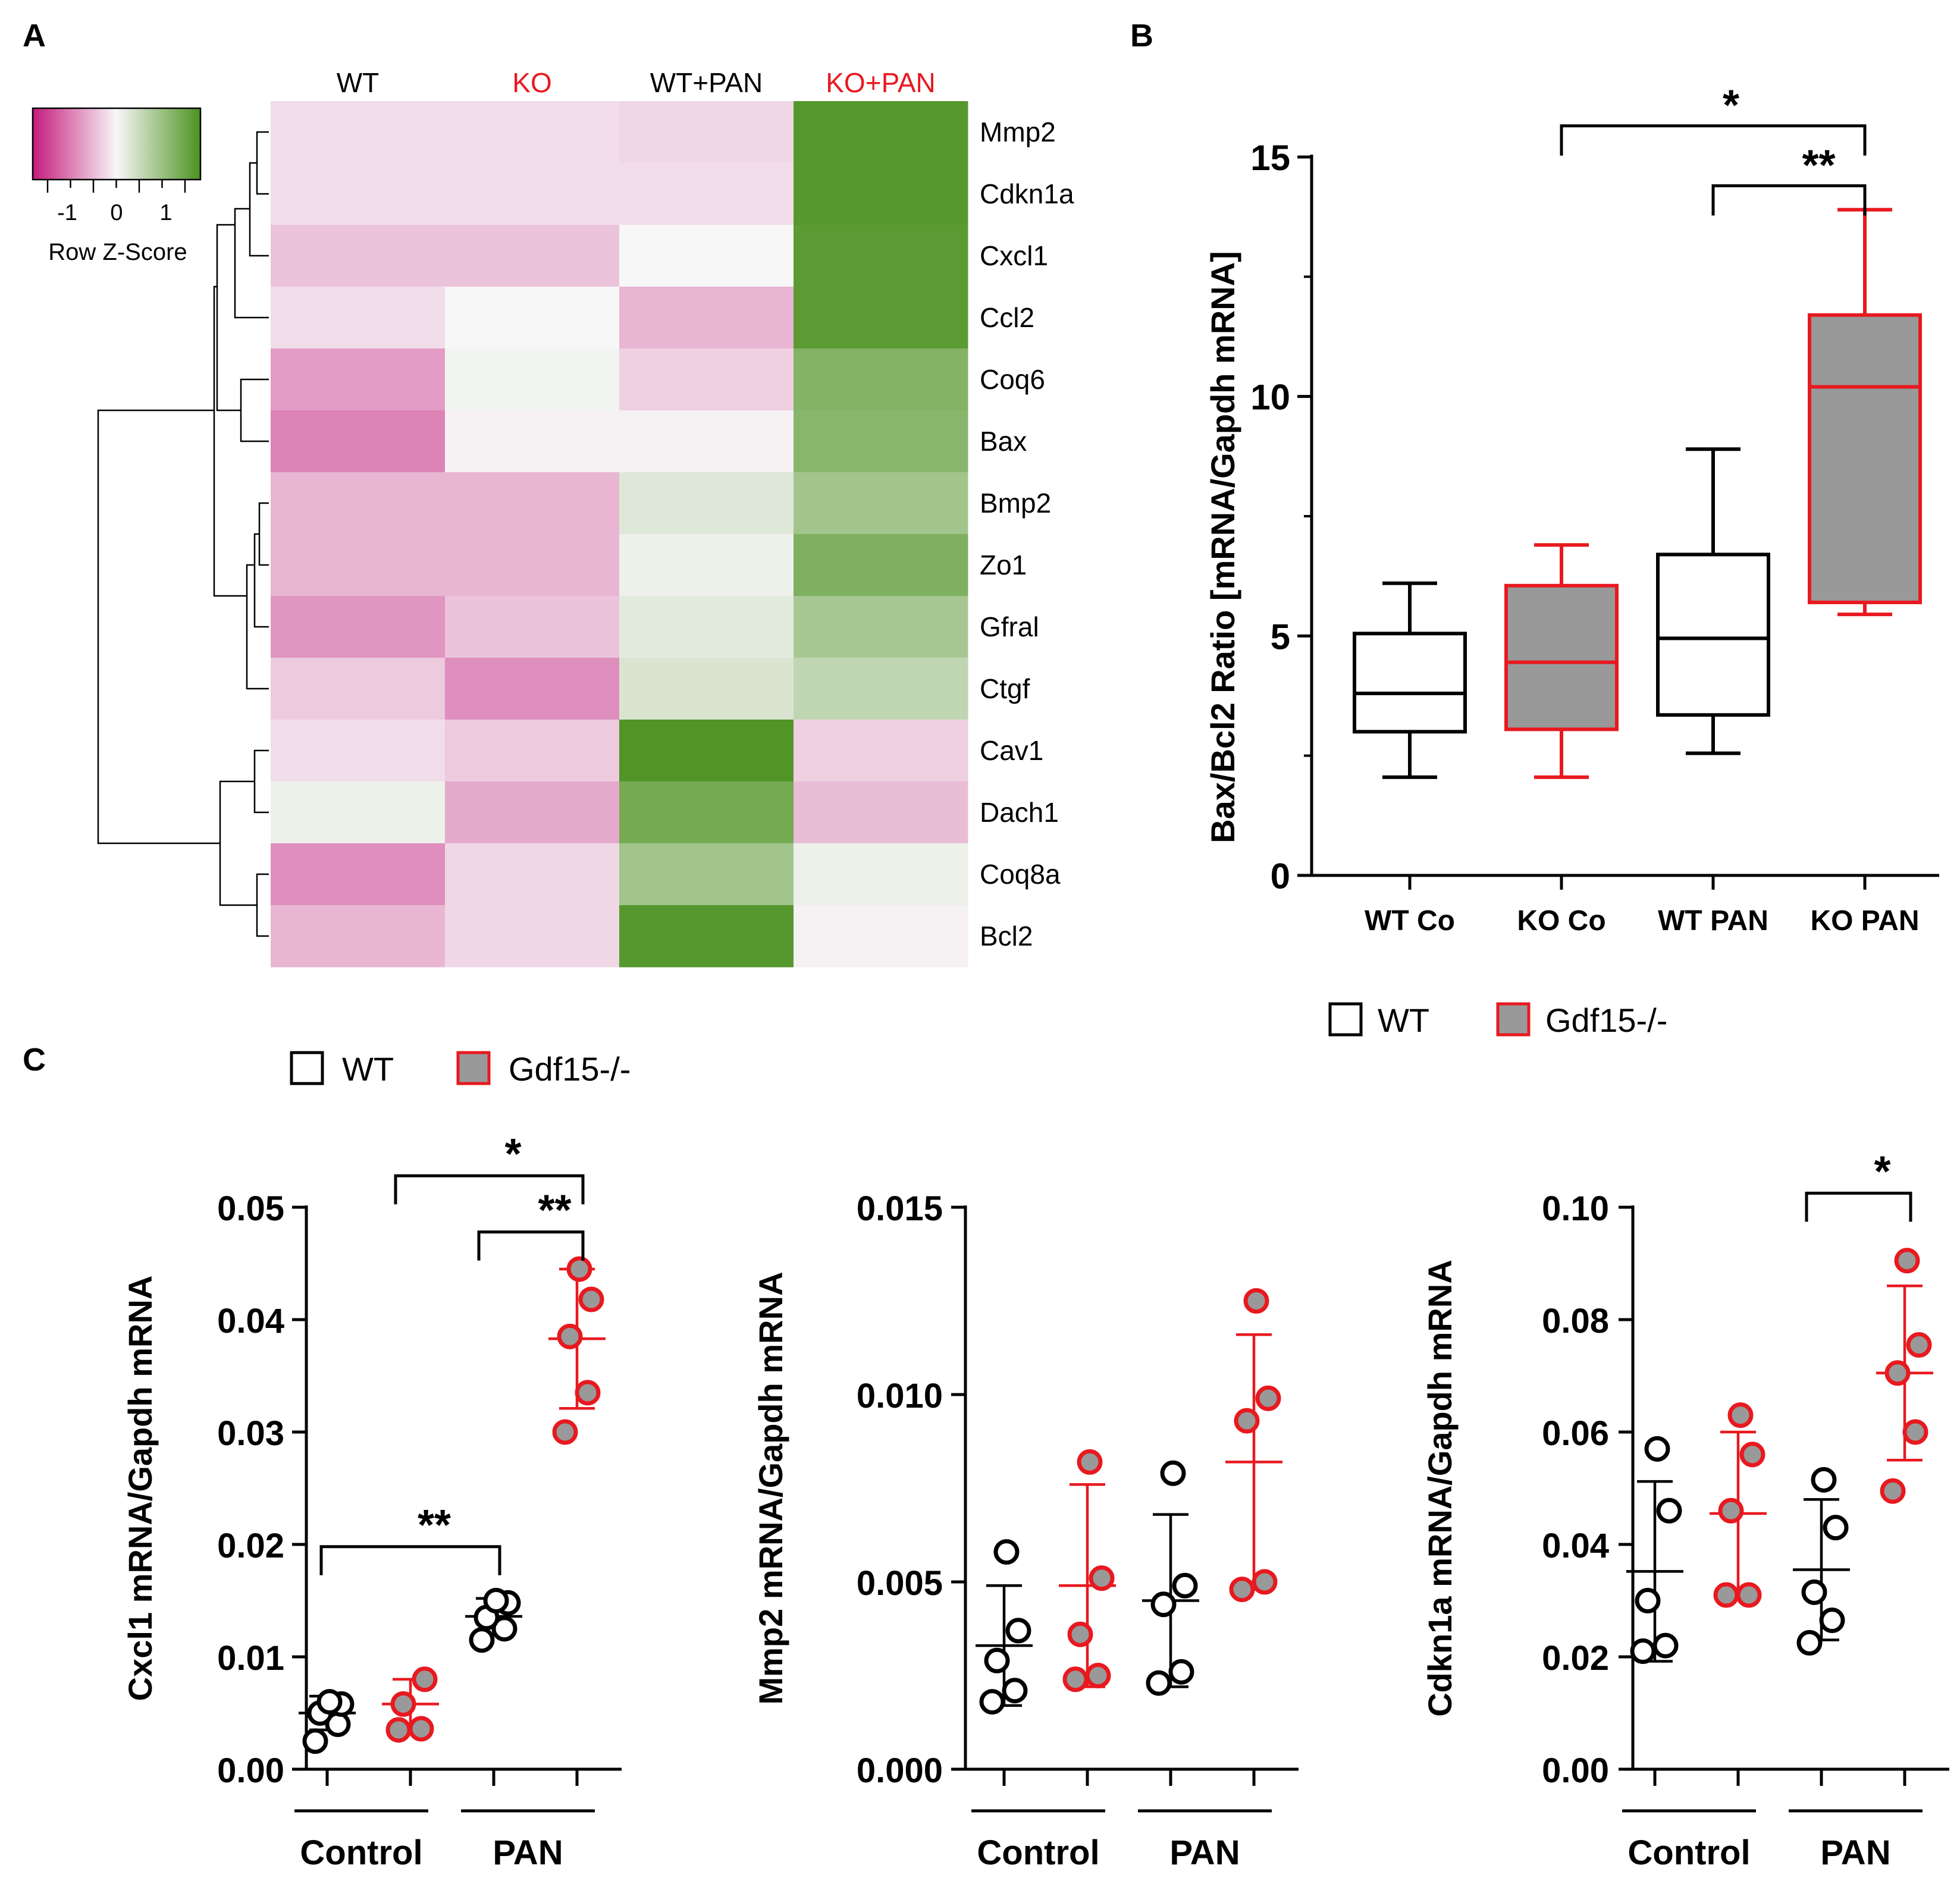 The height and width of the screenshot is (1884, 1960). I want to click on legend-label: WT, so click(368, 1069).